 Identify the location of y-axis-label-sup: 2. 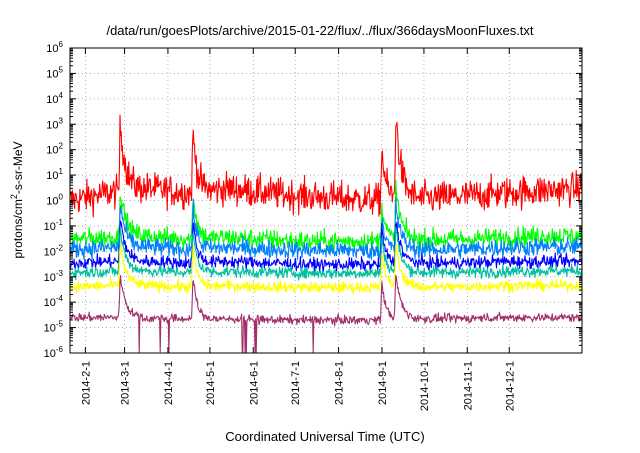
(14, 196).